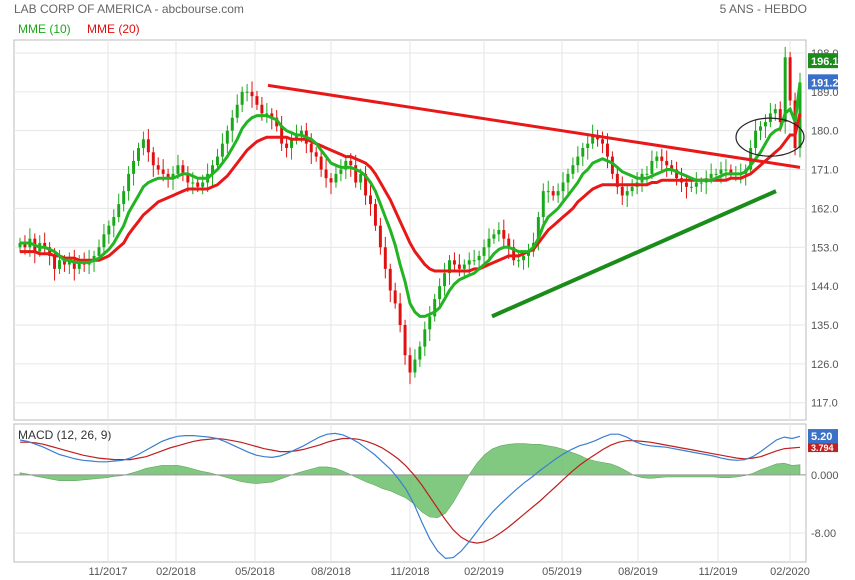 This screenshot has height=580, width=855. I want to click on period-label: 5 ANS - HEBDO, so click(763, 9).